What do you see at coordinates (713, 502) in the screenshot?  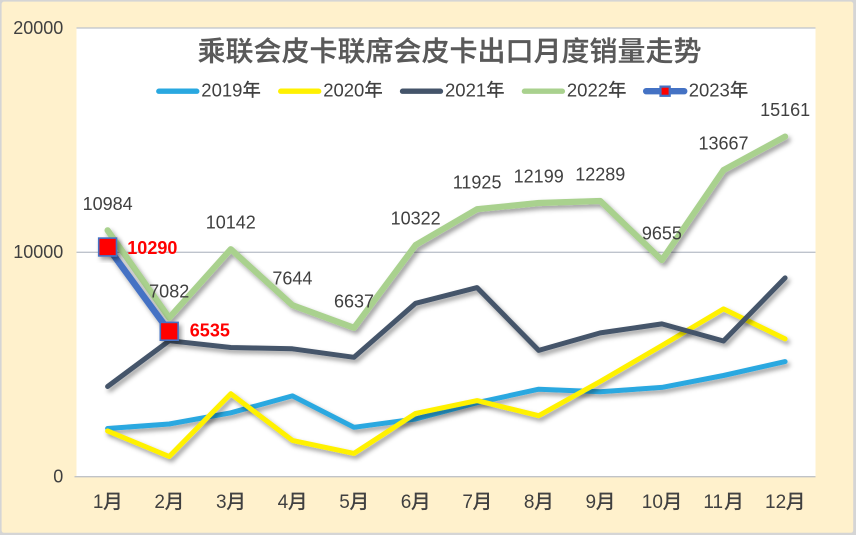 I see `svg-text: 11` at bounding box center [713, 502].